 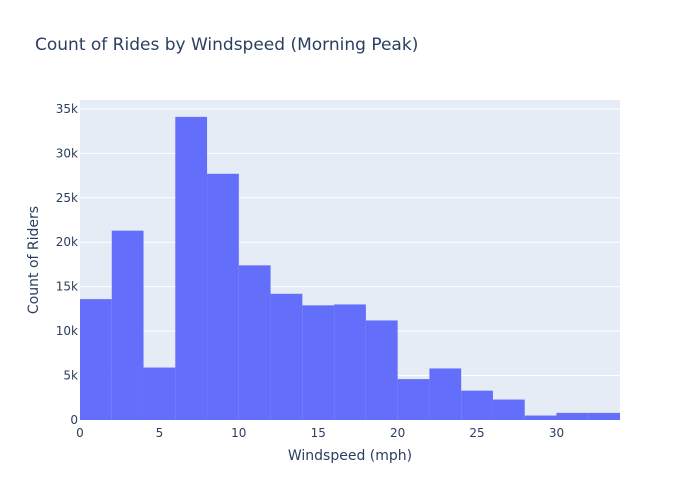 What do you see at coordinates (397, 433) in the screenshot?
I see `x-tick-label: 20` at bounding box center [397, 433].